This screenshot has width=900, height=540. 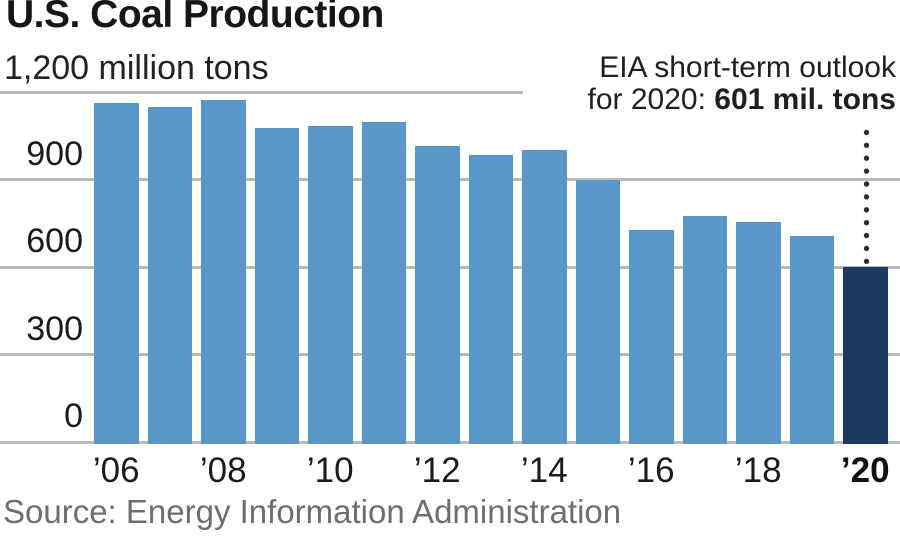 I want to click on bar-2014, so click(x=544, y=297).